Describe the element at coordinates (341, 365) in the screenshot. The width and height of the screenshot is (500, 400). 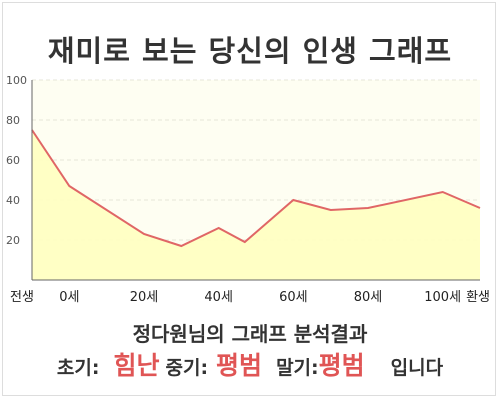
I see `late-value: 평범` at that location.